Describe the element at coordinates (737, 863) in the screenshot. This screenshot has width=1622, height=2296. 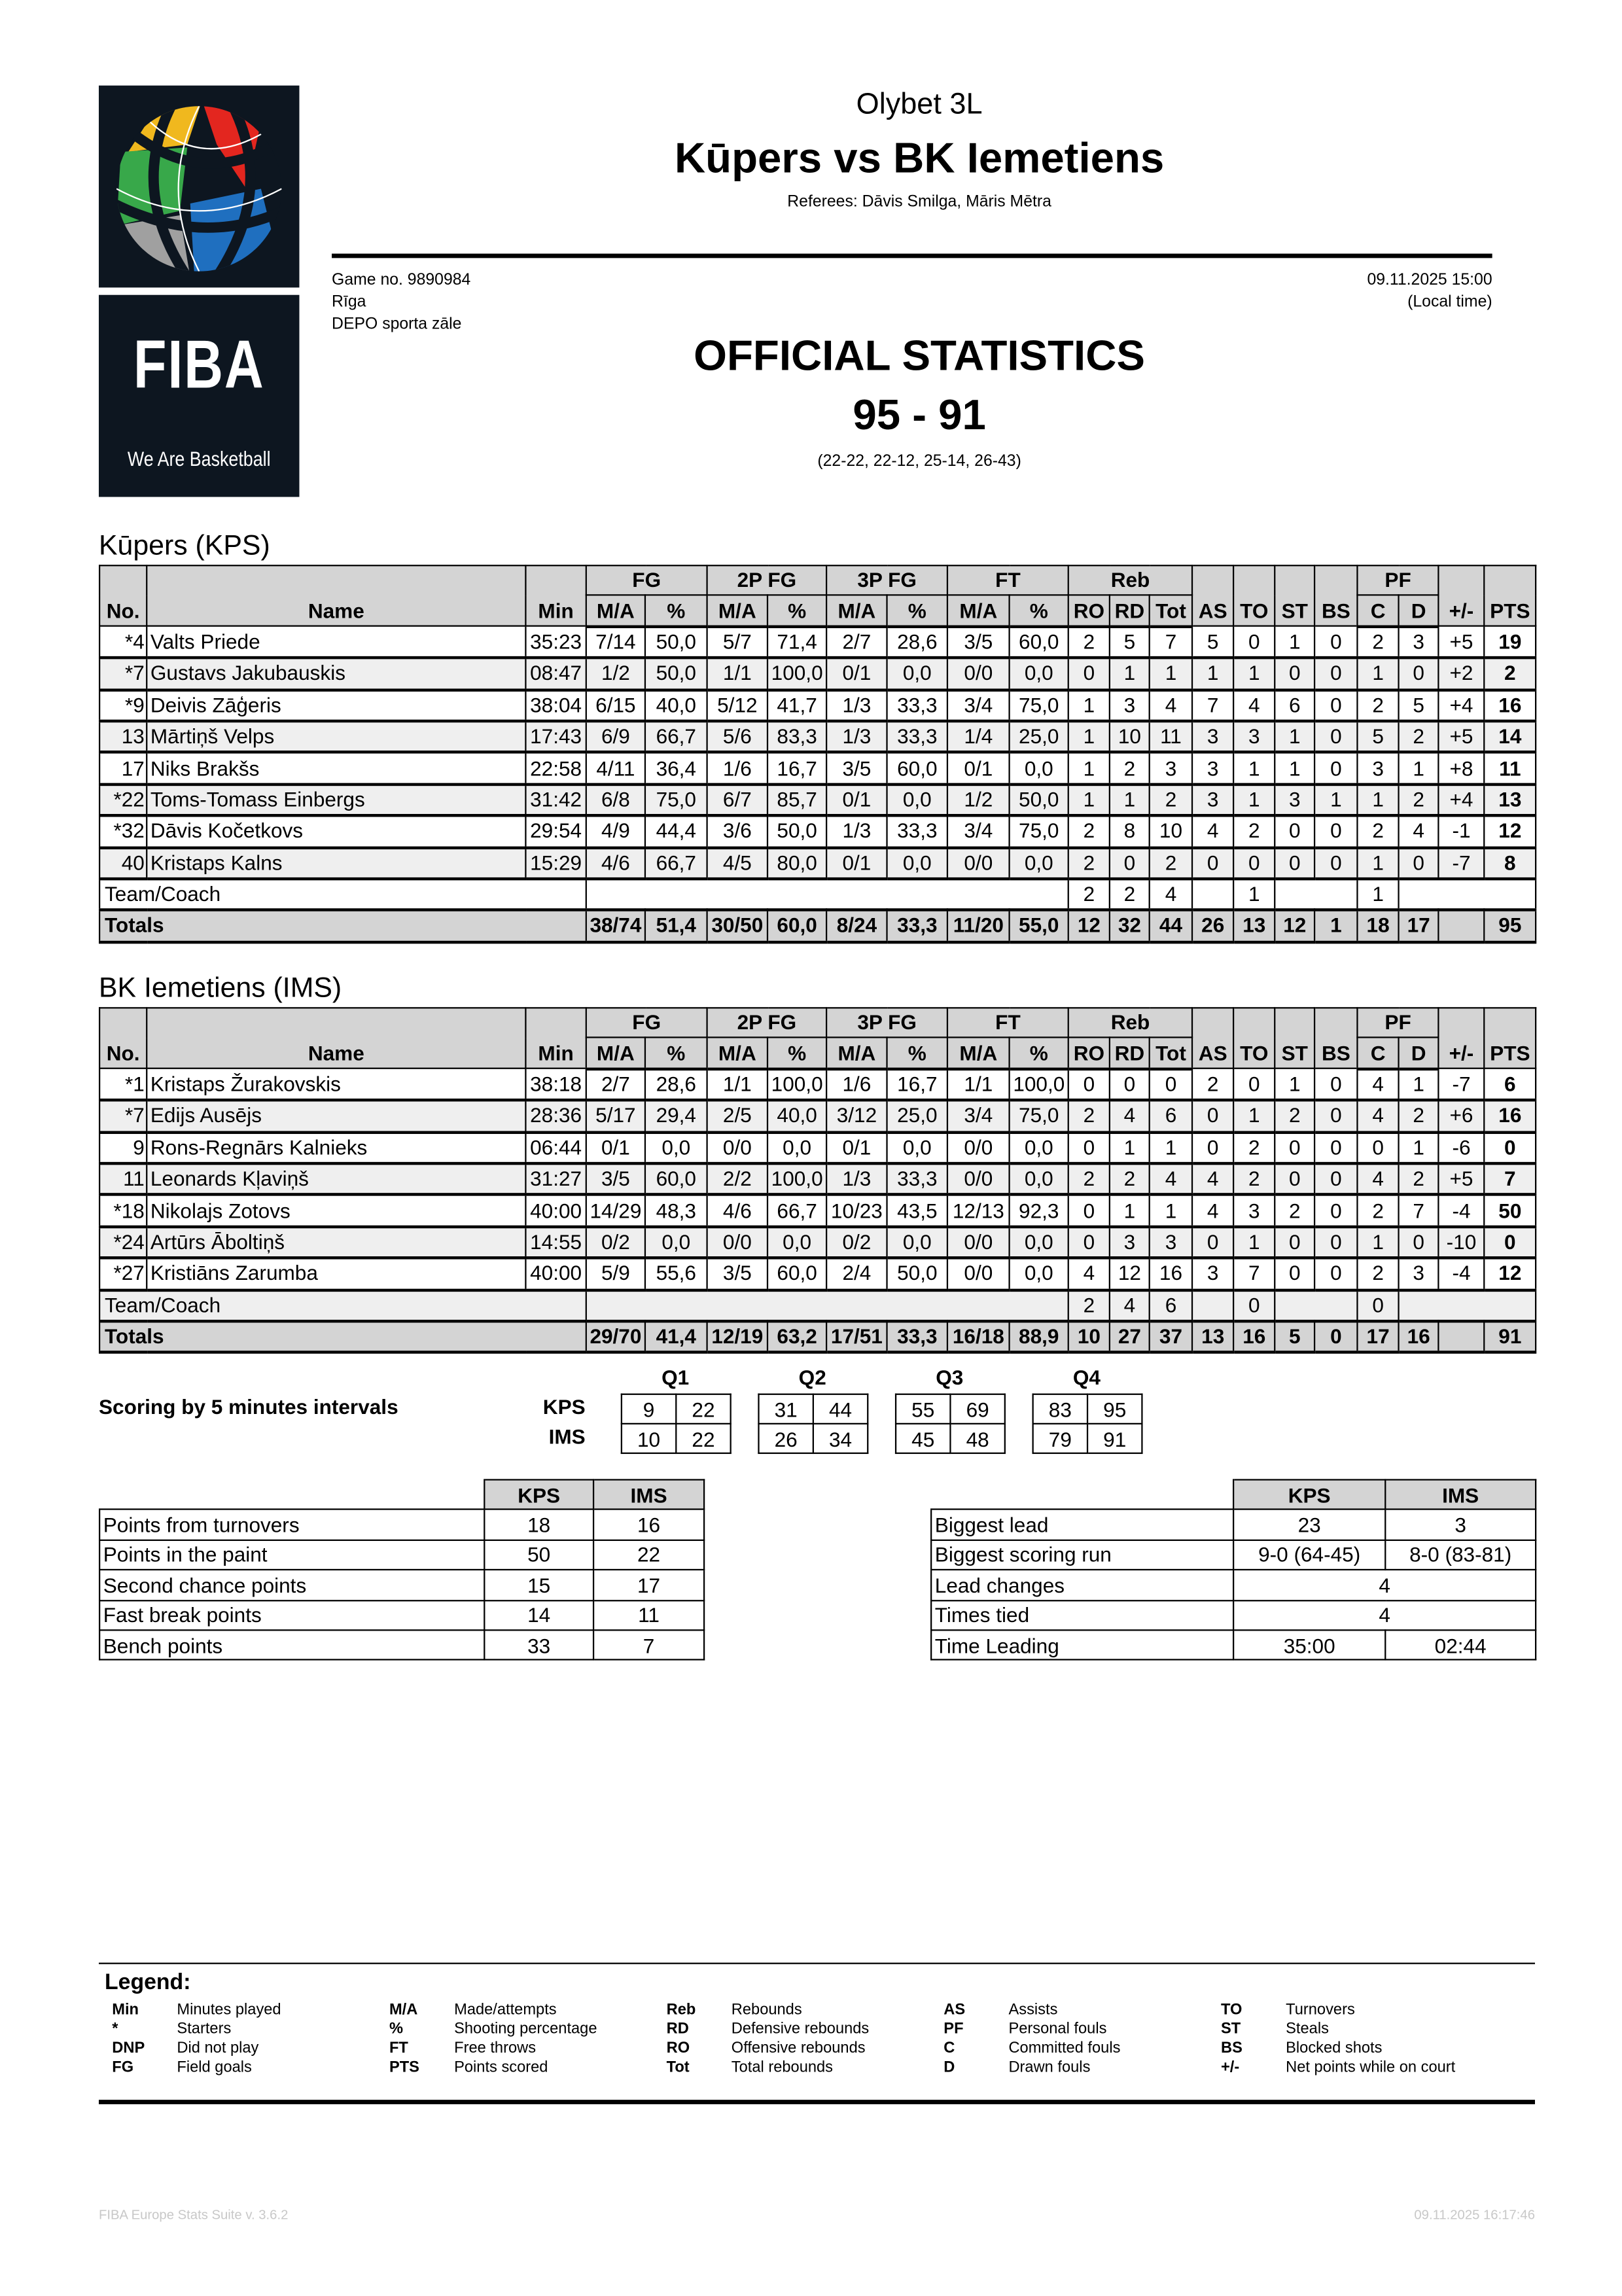
I see `cell-2p-ma: 4/5` at that location.